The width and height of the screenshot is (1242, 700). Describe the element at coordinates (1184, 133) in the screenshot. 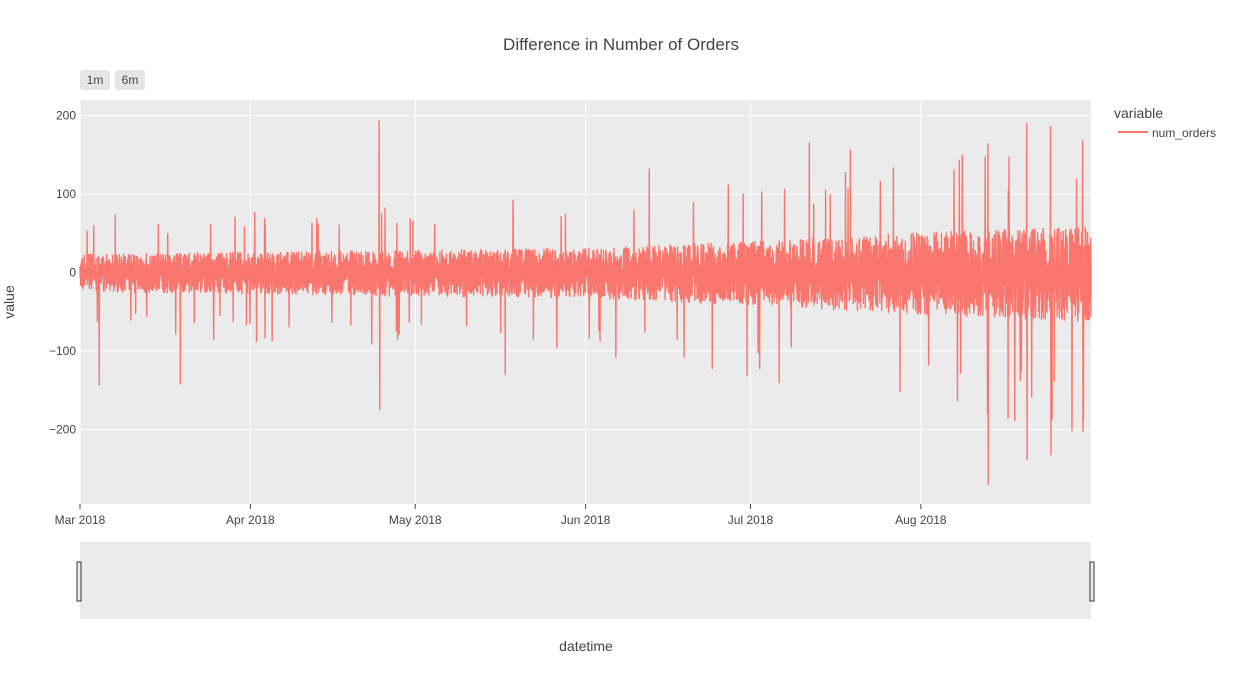

I see `legend-label: num_orders` at that location.